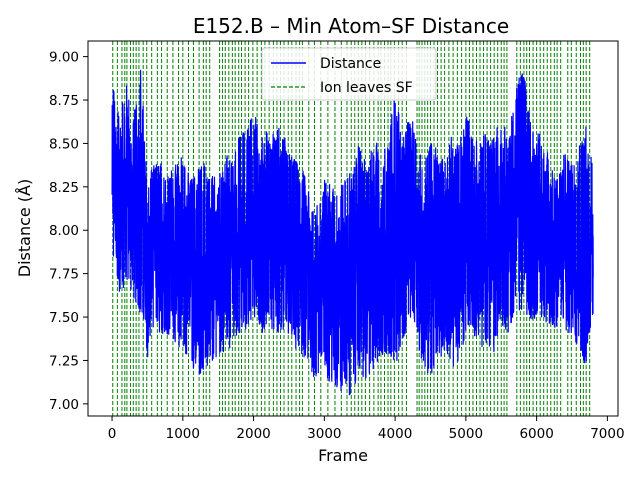  Describe the element at coordinates (64, 188) in the screenshot. I see `y-tick-label: 8.25` at that location.